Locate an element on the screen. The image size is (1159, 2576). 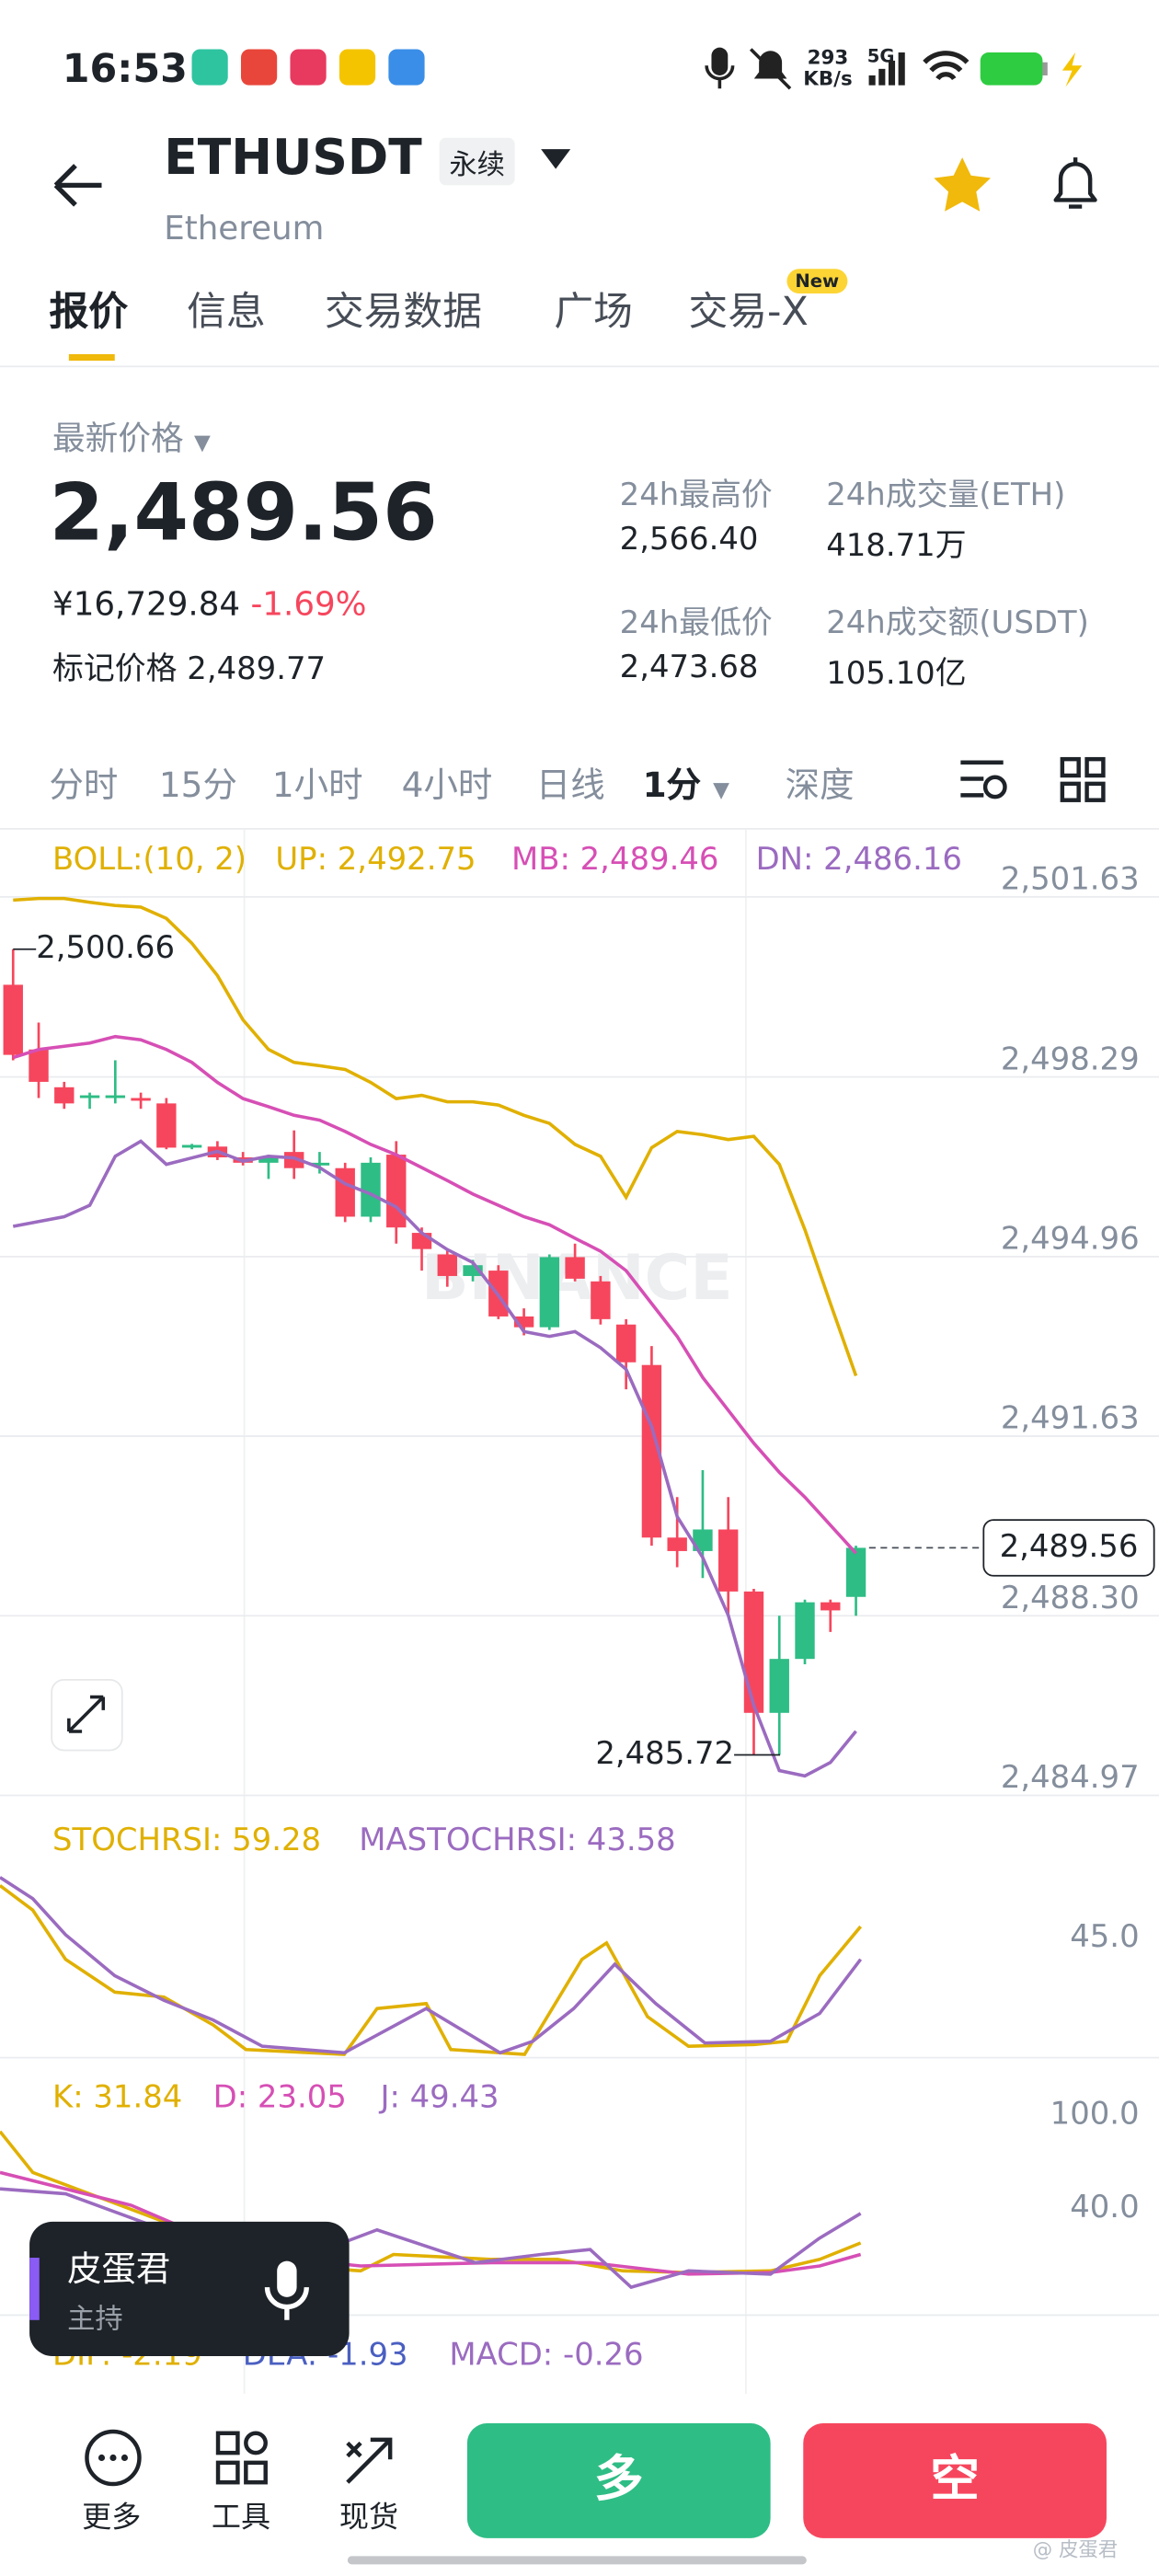
status-app-icons is located at coordinates (308, 67).